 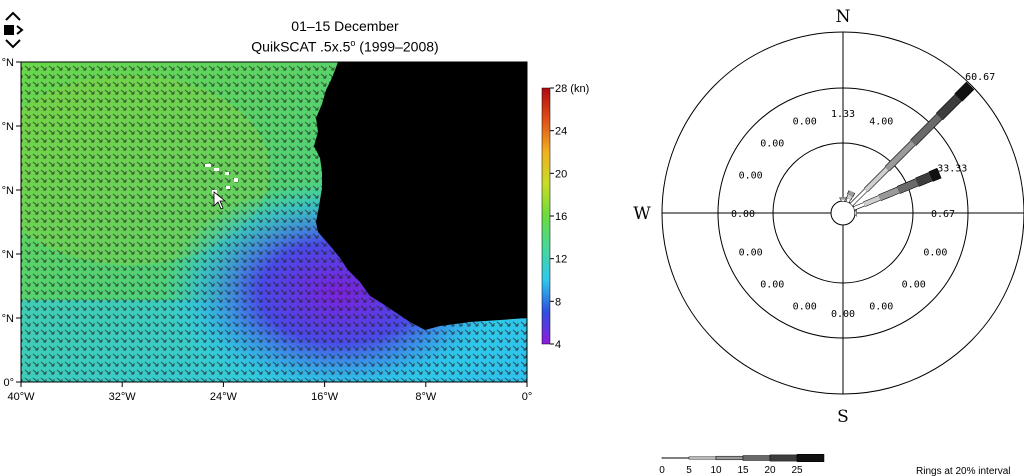 What do you see at coordinates (558, 345) in the screenshot?
I see `colorbar-label: 4` at bounding box center [558, 345].